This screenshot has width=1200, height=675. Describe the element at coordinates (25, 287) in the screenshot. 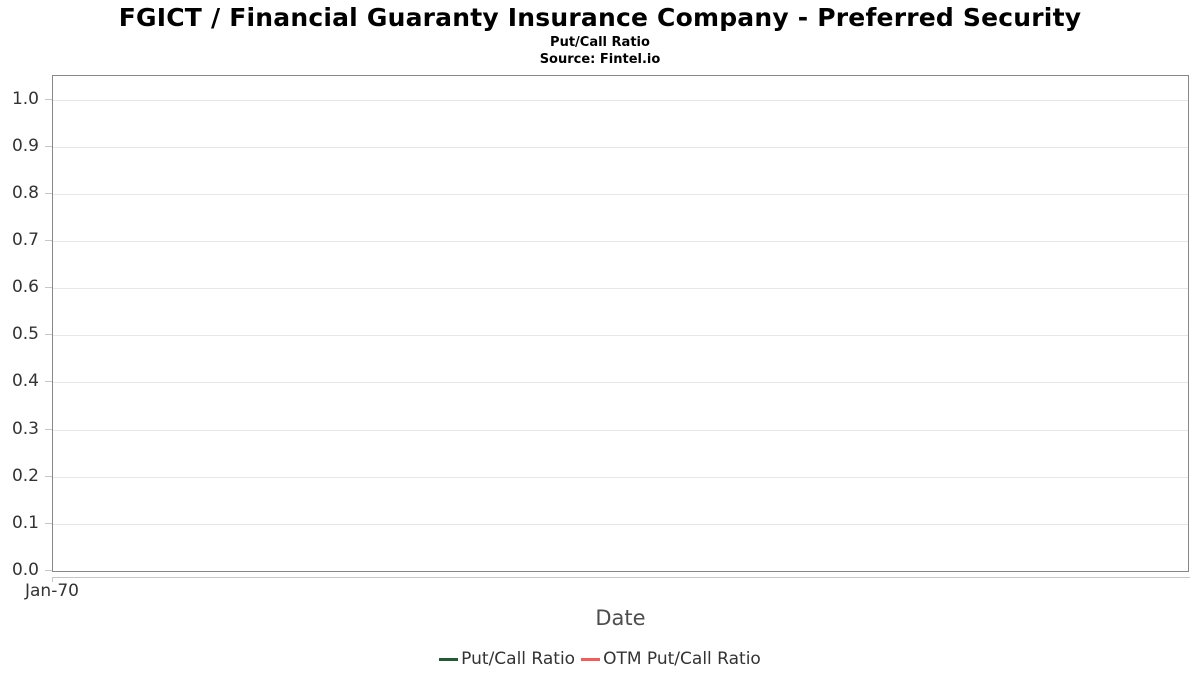

I see `y-tick-label: 0.6` at that location.